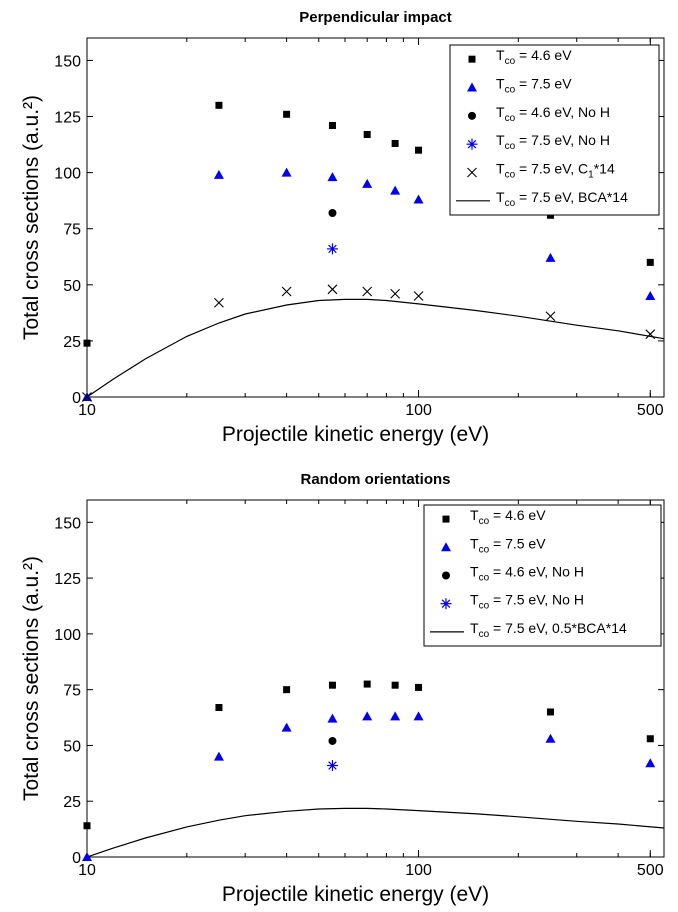 This screenshot has width=678, height=912. What do you see at coordinates (355, 434) in the screenshot?
I see `chart-1-xlabel: Projectile kinetic energy (eV)` at bounding box center [355, 434].